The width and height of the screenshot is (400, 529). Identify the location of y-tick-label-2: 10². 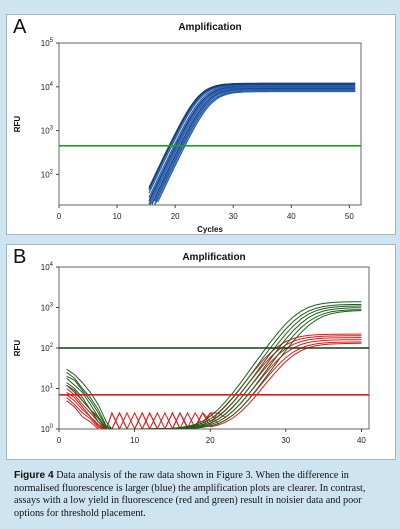
(47, 348).